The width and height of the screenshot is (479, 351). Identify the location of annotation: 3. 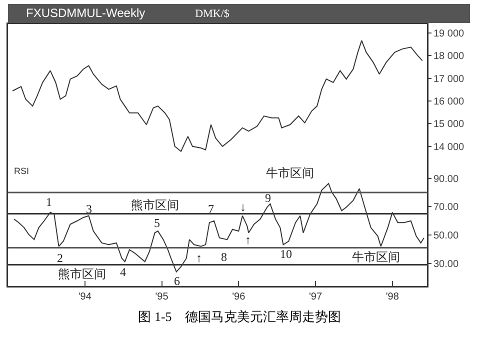
(89, 209).